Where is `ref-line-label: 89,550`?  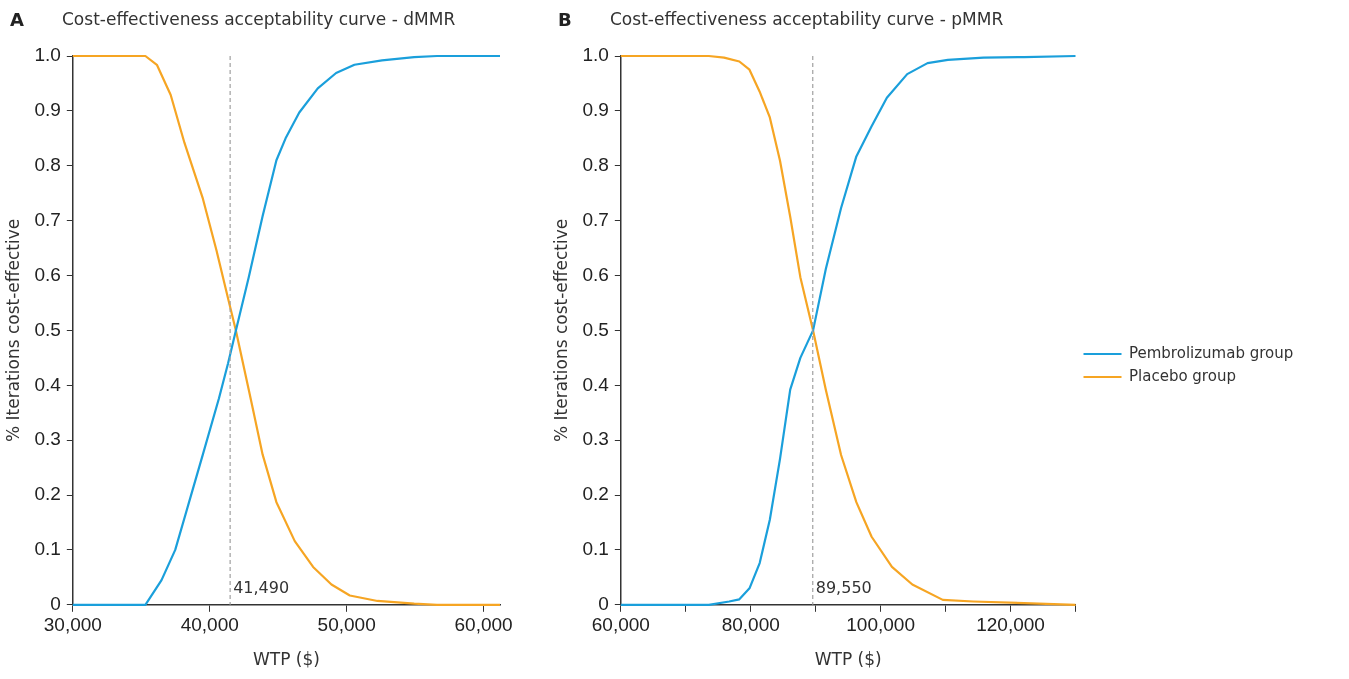 ref-line-label: 89,550 is located at coordinates (843, 587).